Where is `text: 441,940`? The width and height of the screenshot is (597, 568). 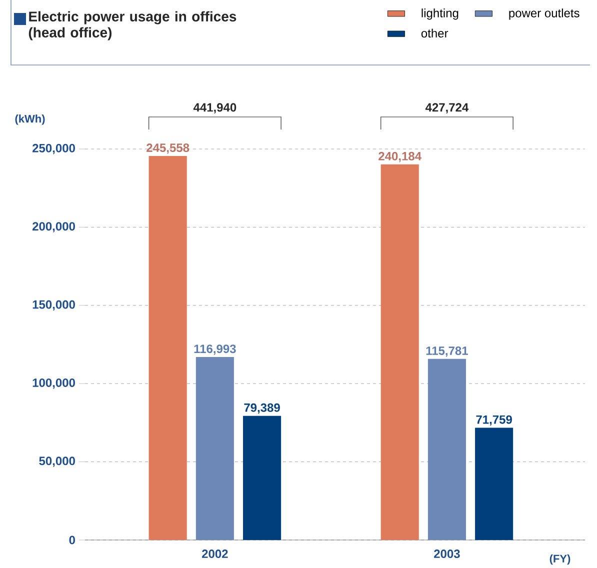
text: 441,940 is located at coordinates (214, 108).